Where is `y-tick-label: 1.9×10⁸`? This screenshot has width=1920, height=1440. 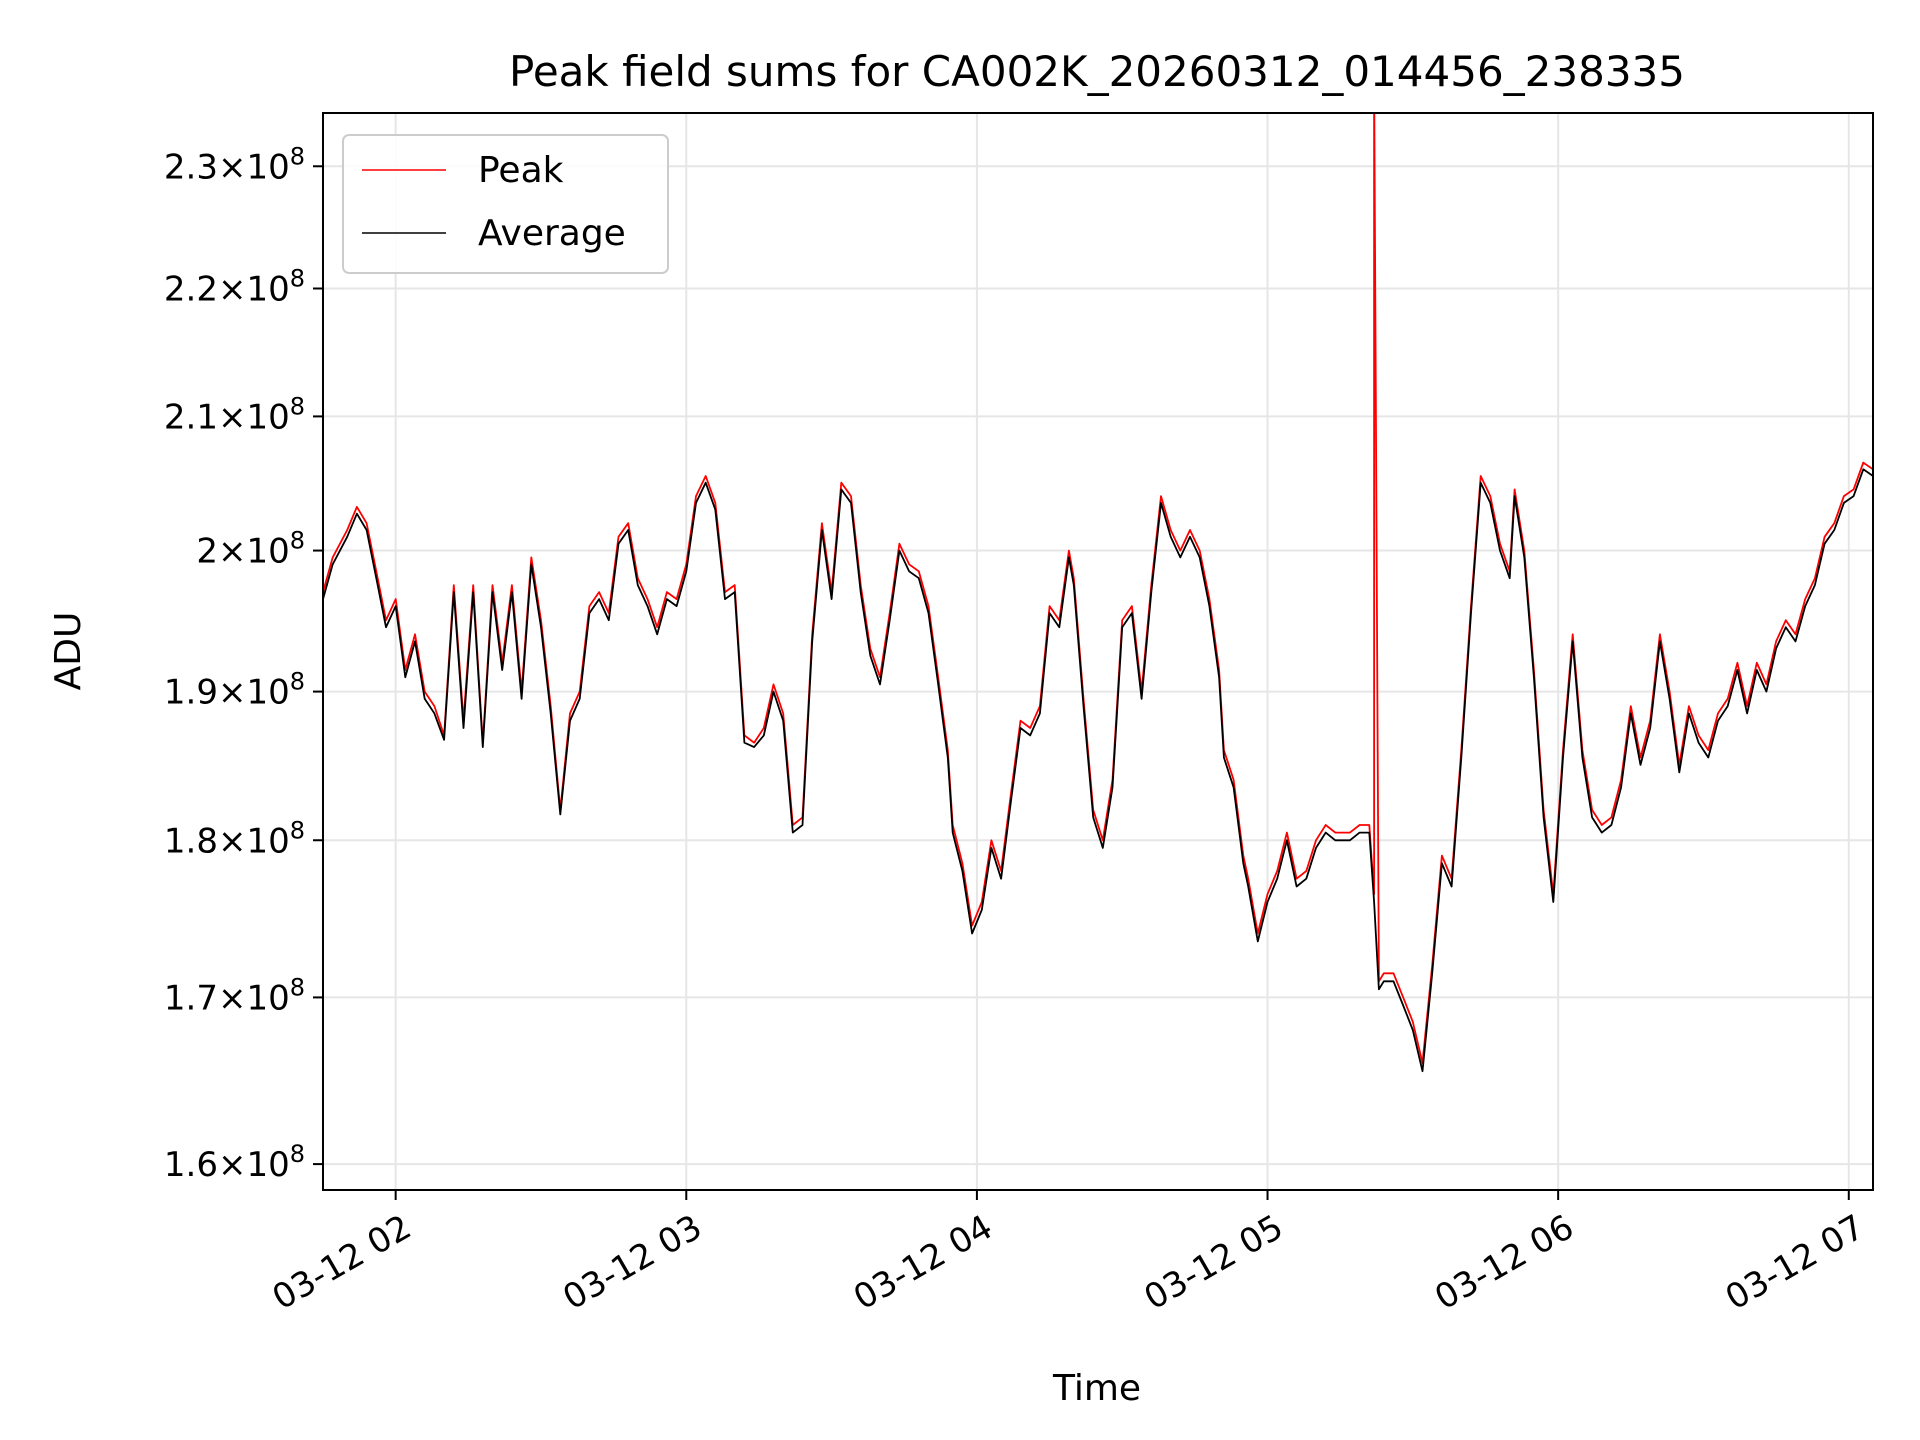 y-tick-label: 1.9×10⁸ is located at coordinates (234, 690).